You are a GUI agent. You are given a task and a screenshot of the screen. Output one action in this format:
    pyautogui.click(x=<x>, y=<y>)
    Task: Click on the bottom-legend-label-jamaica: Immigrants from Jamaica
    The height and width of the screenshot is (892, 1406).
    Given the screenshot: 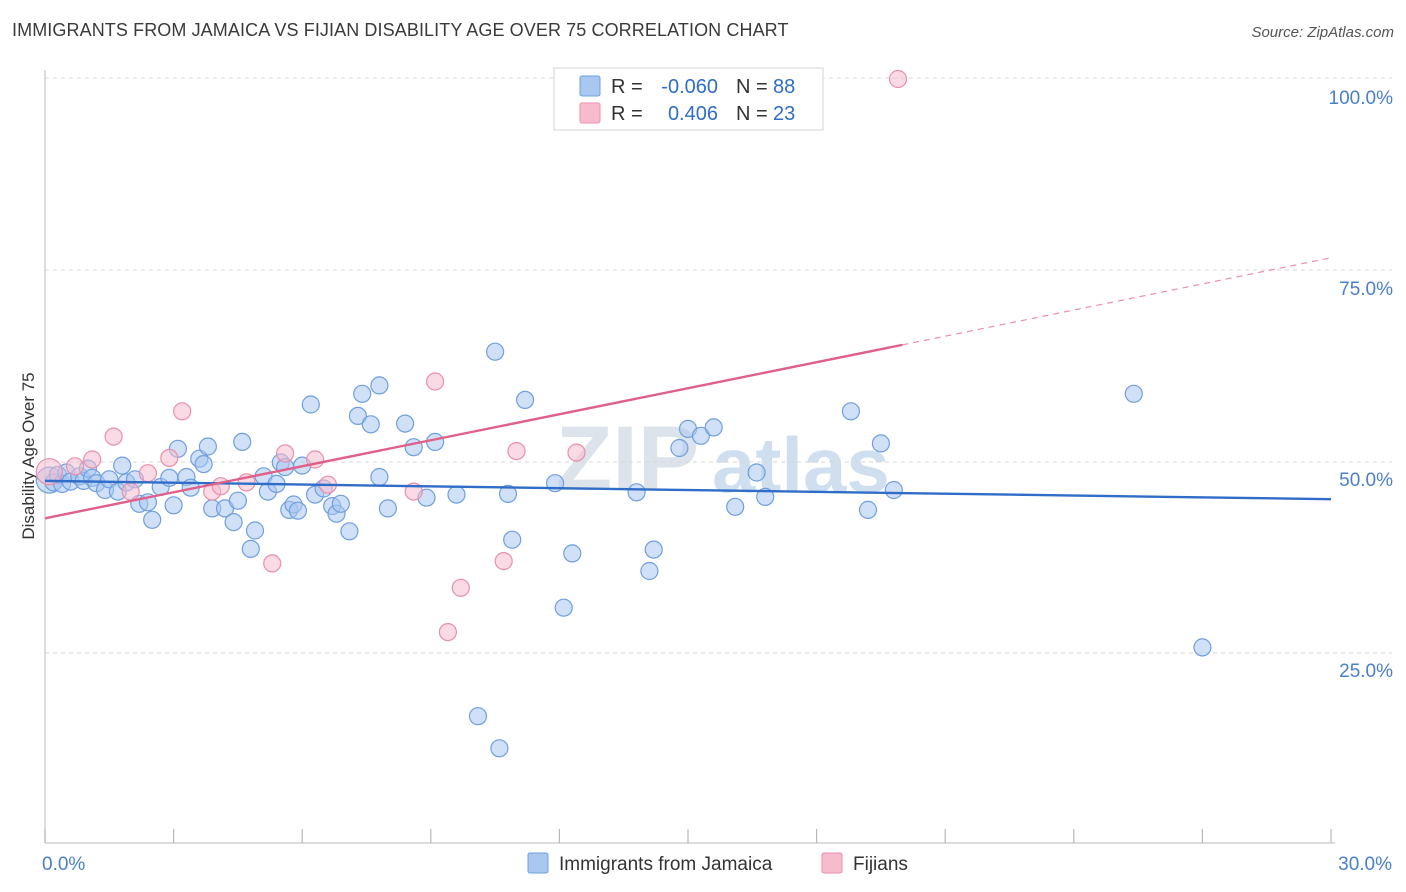 What is the action you would take?
    pyautogui.click(x=666, y=864)
    